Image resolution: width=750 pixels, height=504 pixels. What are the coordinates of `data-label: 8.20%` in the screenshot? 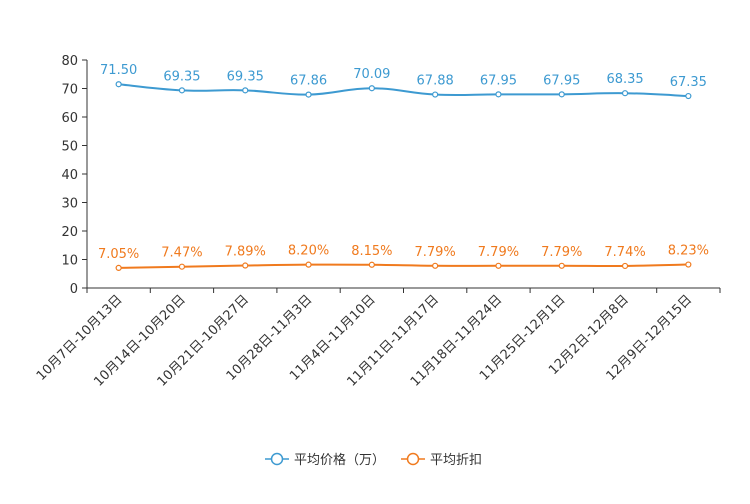 It's located at (308, 251).